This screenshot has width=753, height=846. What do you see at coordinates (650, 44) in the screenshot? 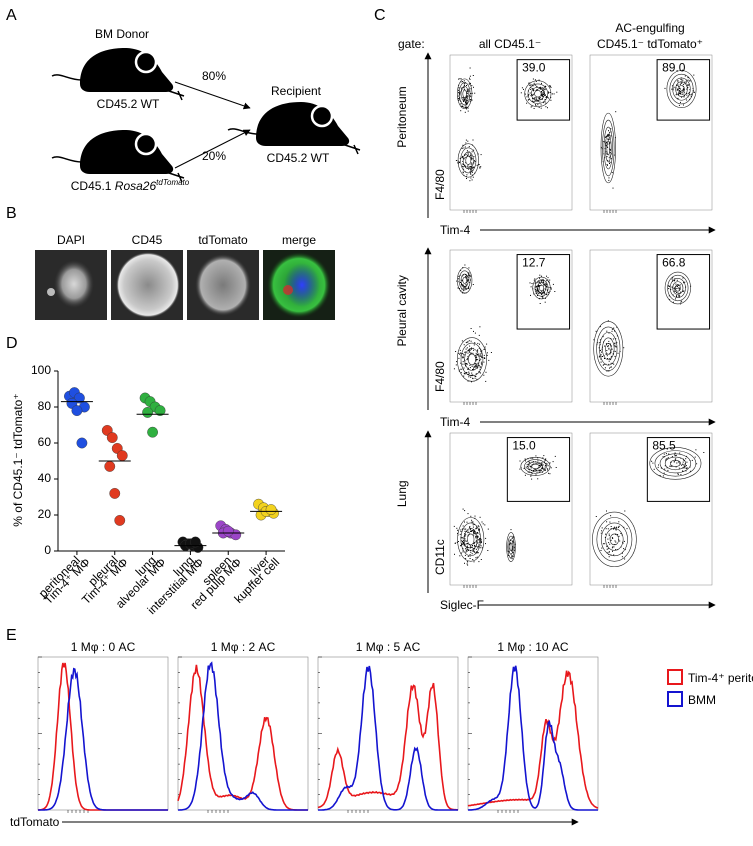
I see `column-title: CD45.1⁻ tdTomato⁺` at bounding box center [650, 44].